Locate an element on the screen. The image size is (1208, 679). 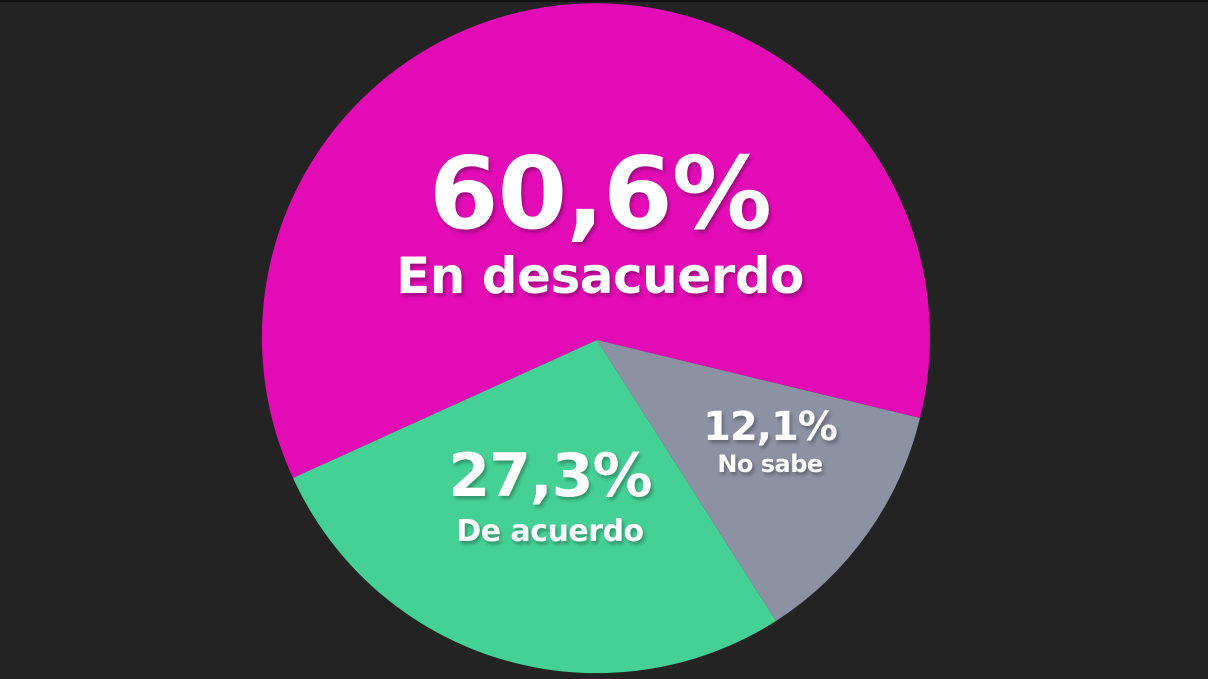
pct-en-desacuerdo: 60,6% is located at coordinates (600, 193).